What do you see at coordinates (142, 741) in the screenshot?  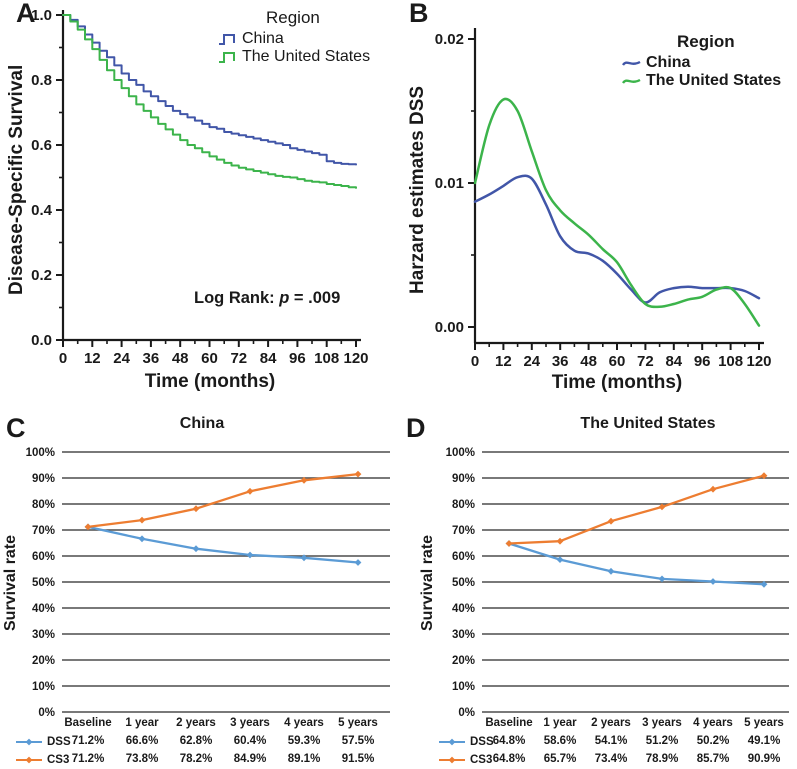 I see `table-value-cell: 66.6%` at bounding box center [142, 741].